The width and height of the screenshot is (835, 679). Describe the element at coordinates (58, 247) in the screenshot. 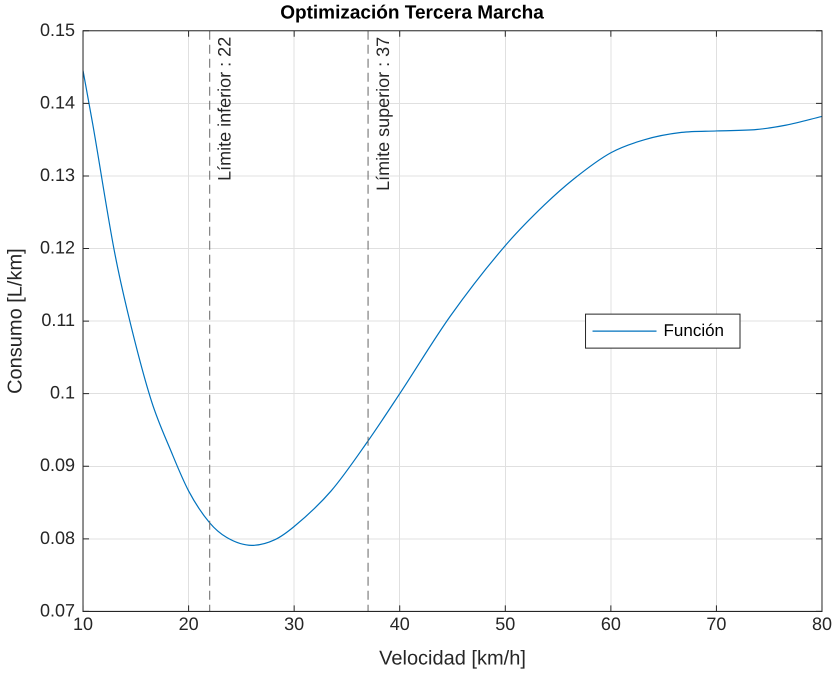

I see `y-tick-label: 0.12` at that location.